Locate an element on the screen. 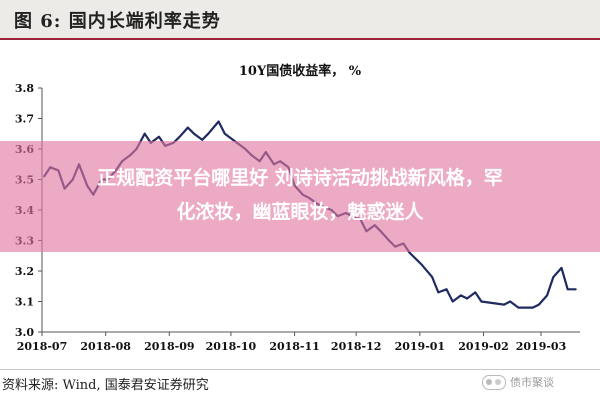 The image size is (600, 400). x-tick-label: 2018-11 is located at coordinates (294, 346).